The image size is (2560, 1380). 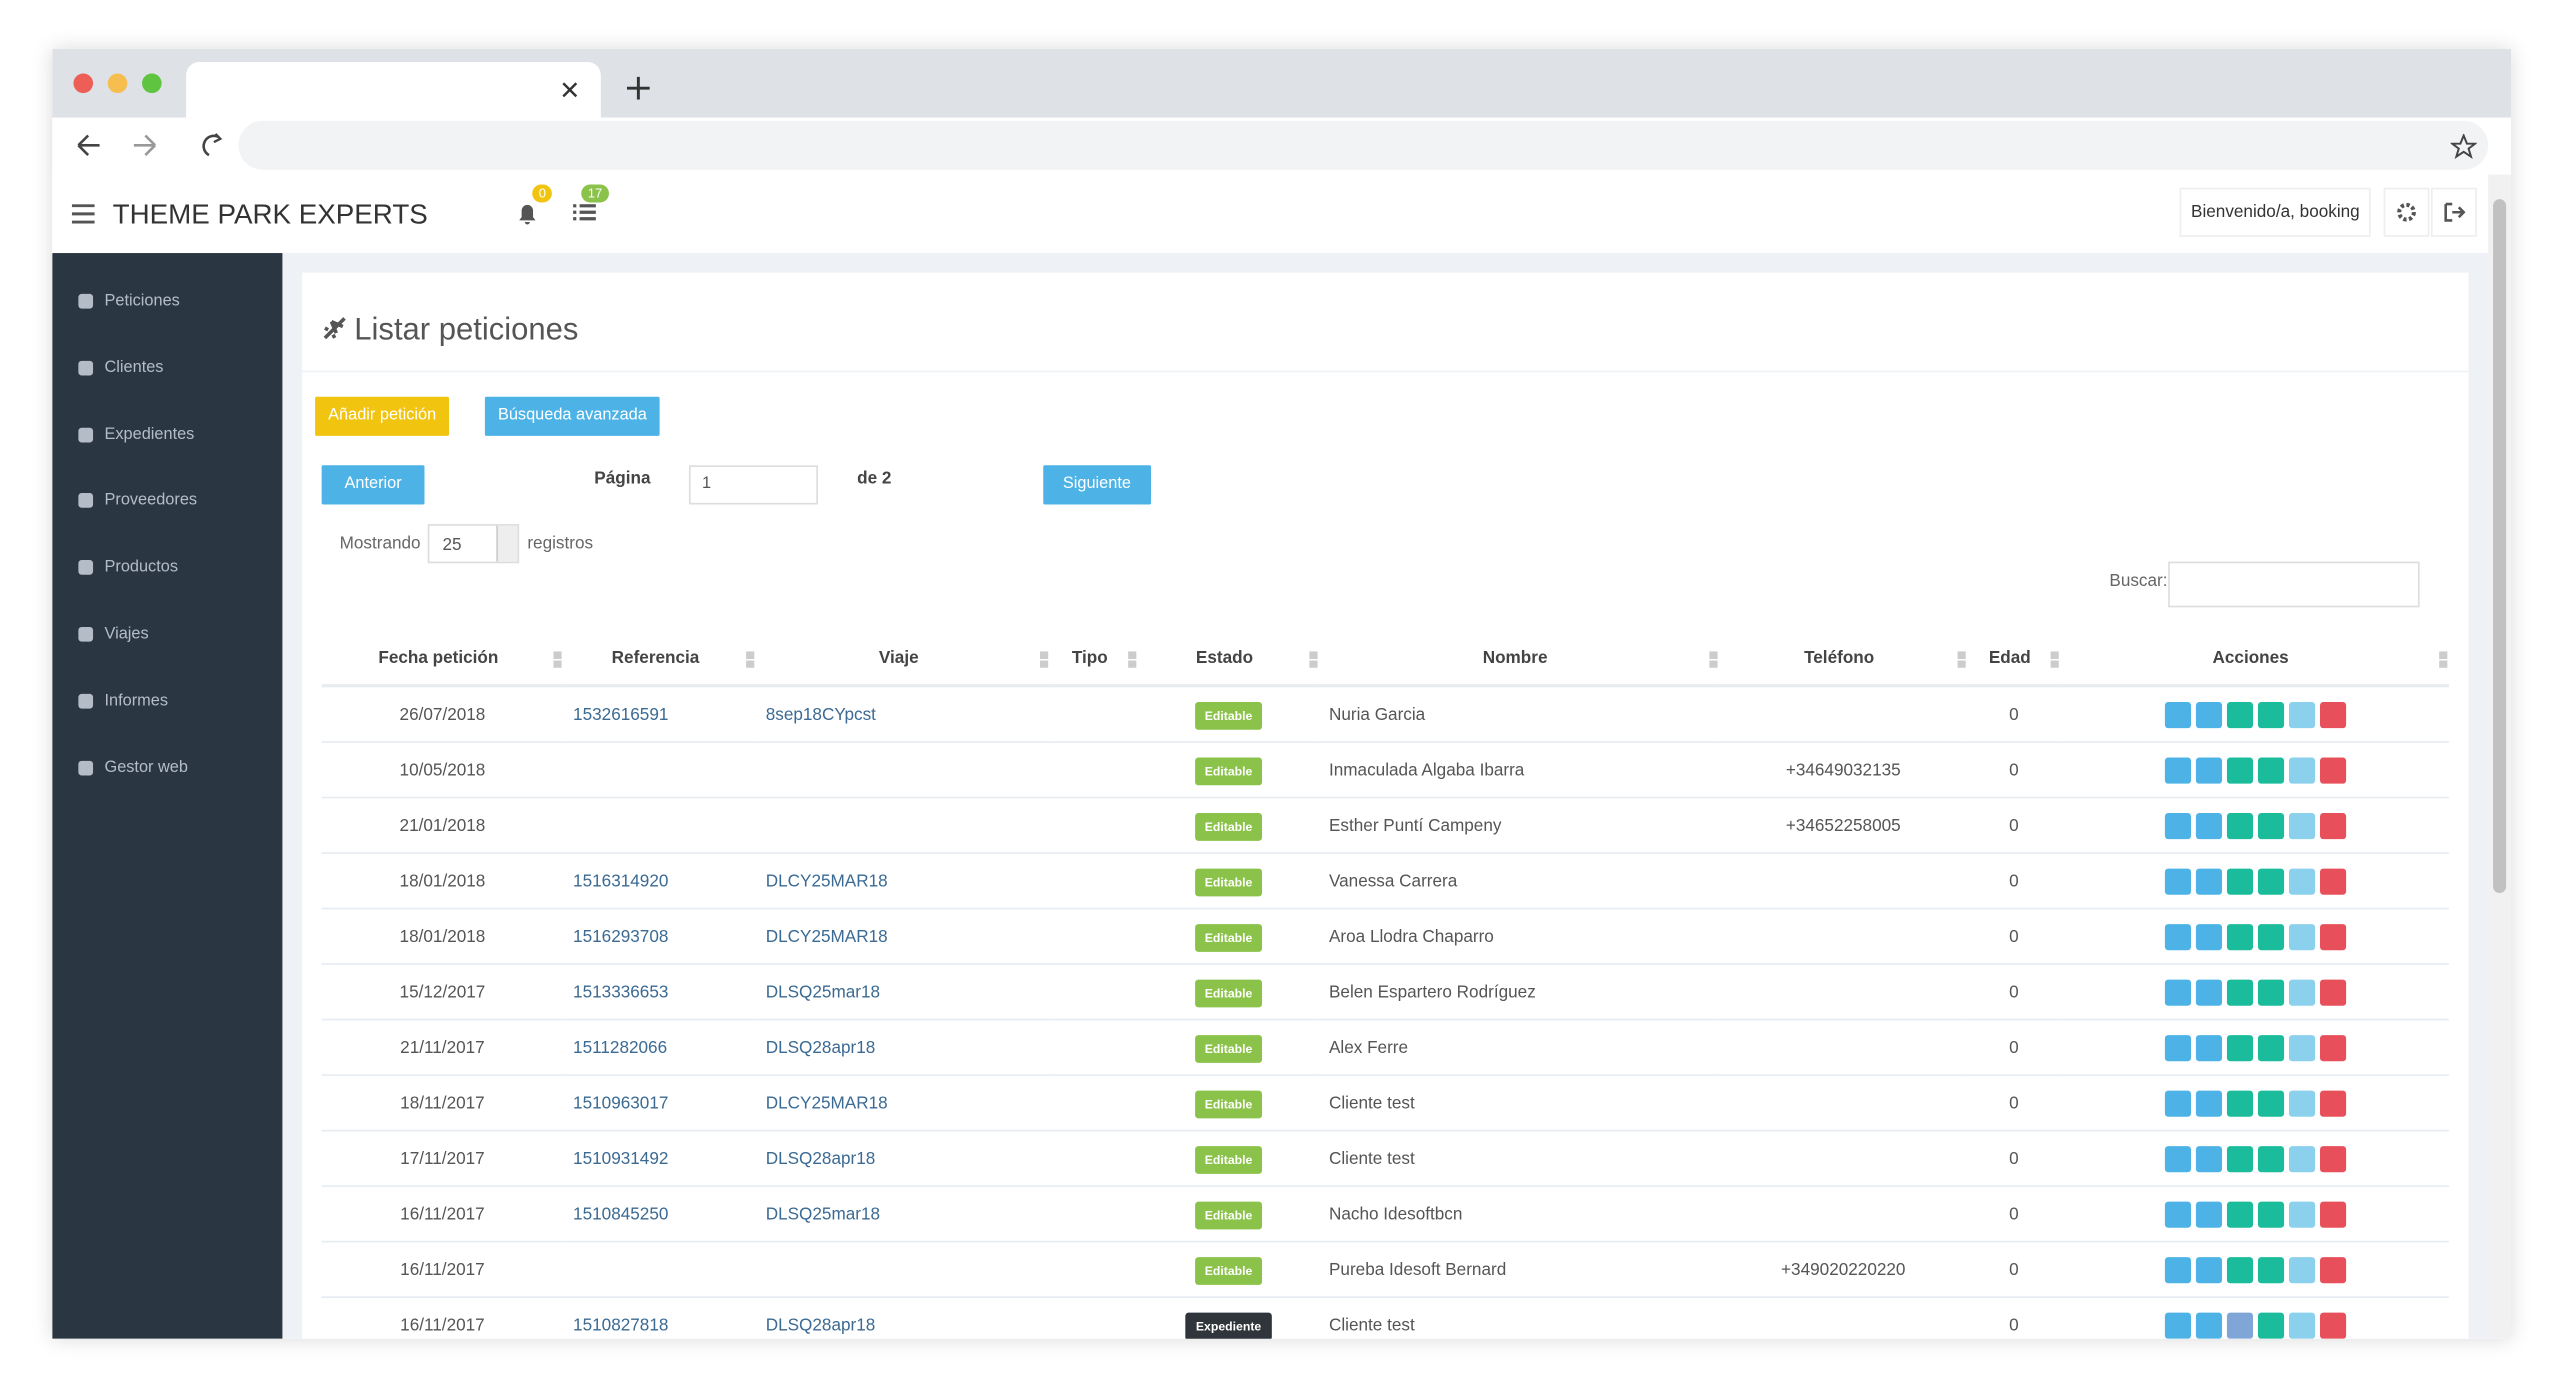 I want to click on sidebar-item: Productos, so click(x=128, y=568).